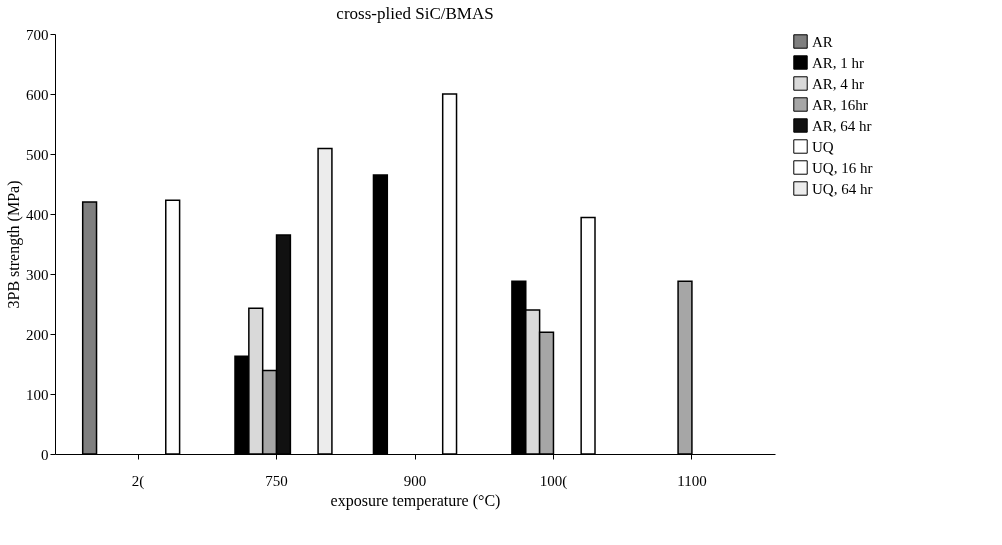 This screenshot has width=1002, height=545. I want to click on x-tick-label: 900, so click(415, 480).